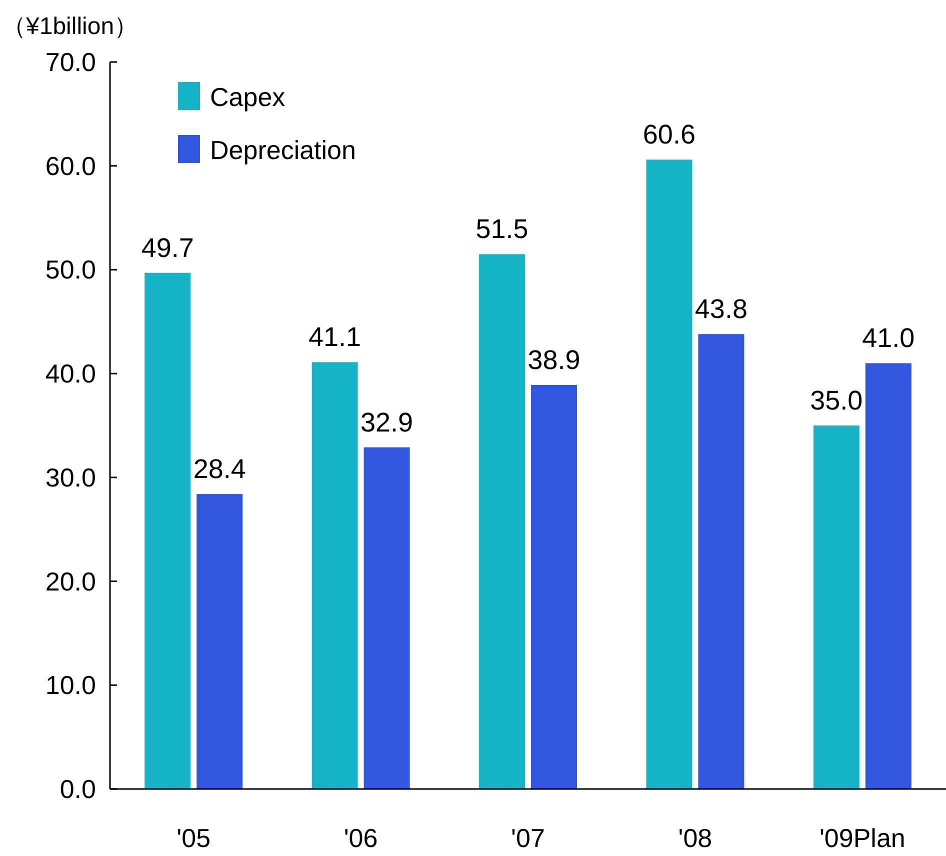 This screenshot has height=856, width=946. I want to click on data-label: 35.0, so click(836, 401).